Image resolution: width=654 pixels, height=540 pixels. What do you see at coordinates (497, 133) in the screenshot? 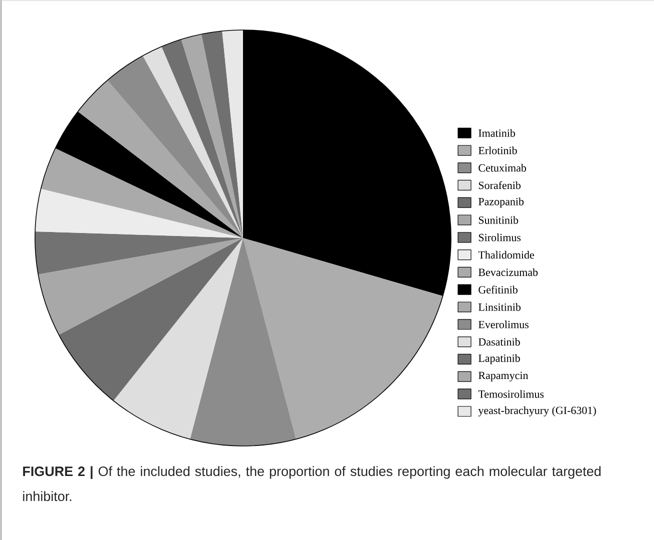
I see `legend-label: Imatinib` at bounding box center [497, 133].